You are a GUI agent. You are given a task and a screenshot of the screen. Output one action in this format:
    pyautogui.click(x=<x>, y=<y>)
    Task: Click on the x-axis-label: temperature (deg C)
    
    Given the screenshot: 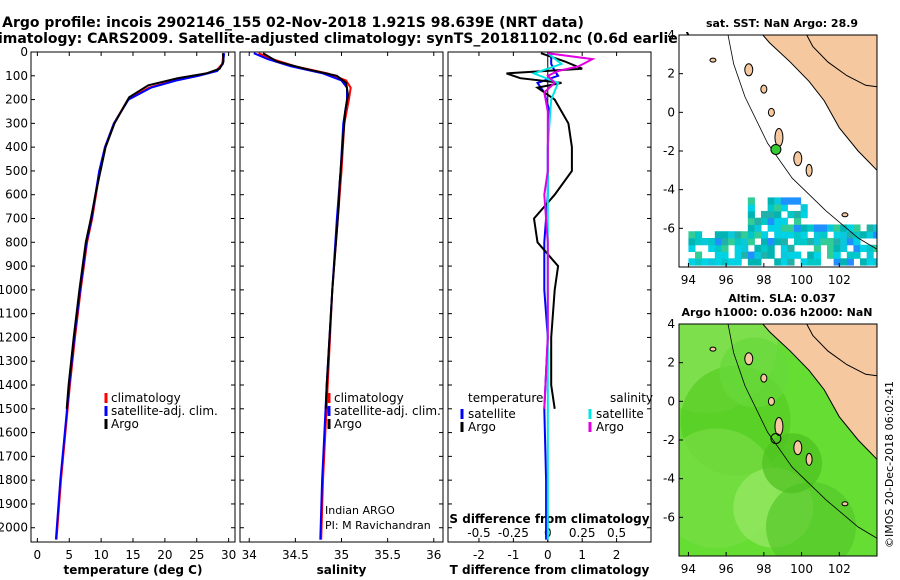 What is the action you would take?
    pyautogui.click(x=133, y=570)
    